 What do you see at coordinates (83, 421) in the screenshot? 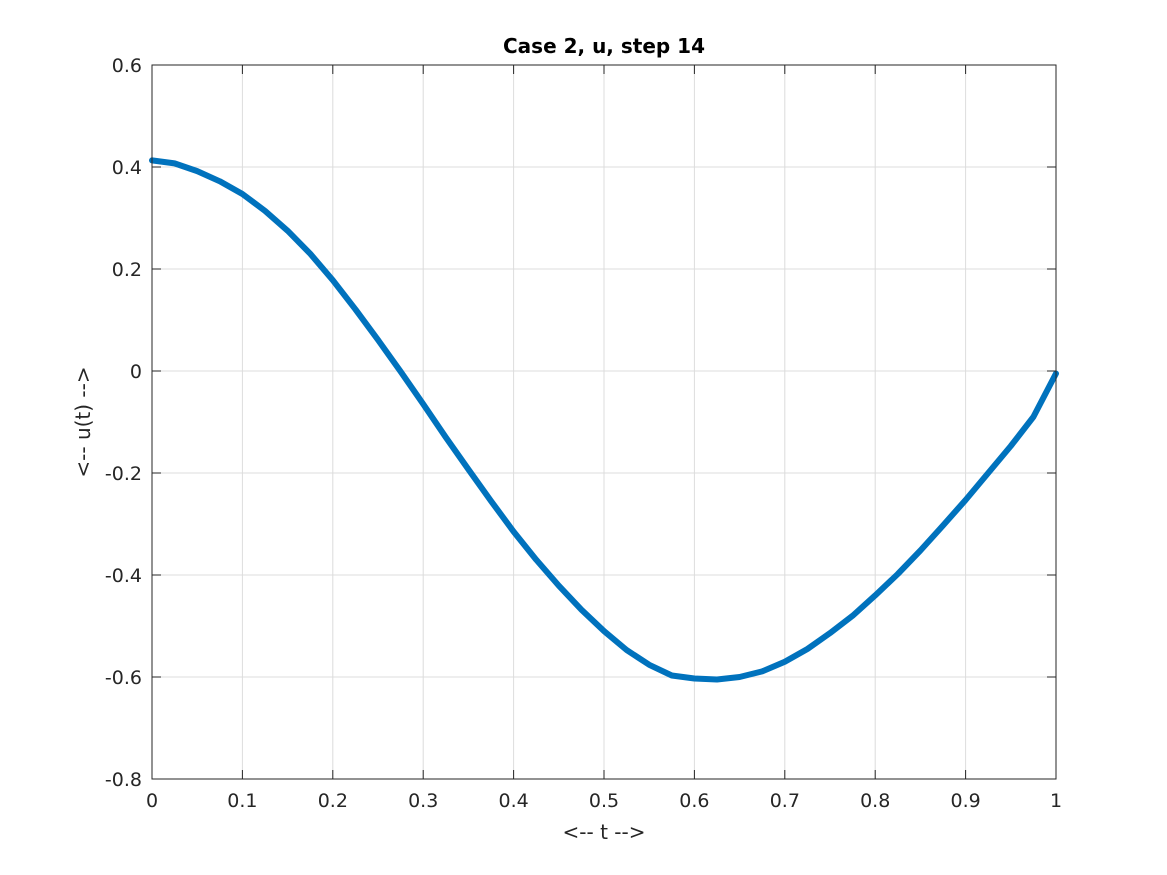
I see `y-axis-label: <-- u(t) -->` at bounding box center [83, 421].